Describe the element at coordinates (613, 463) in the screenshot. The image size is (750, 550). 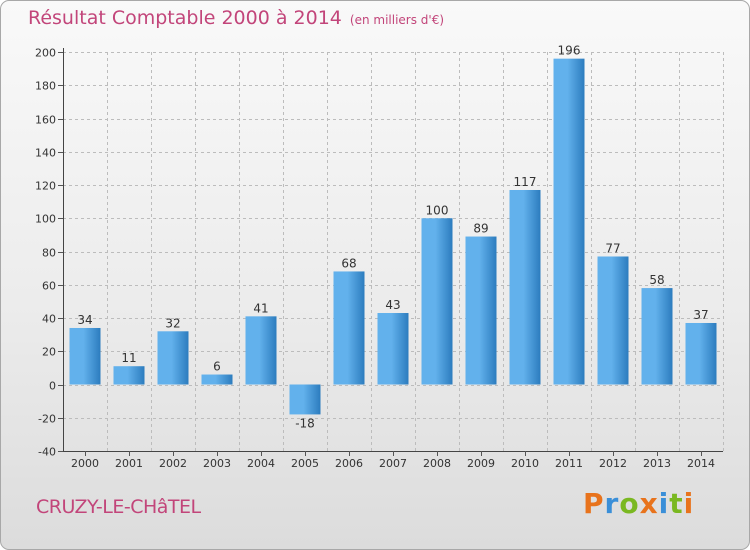
I see `xtick-label: 2012` at that location.